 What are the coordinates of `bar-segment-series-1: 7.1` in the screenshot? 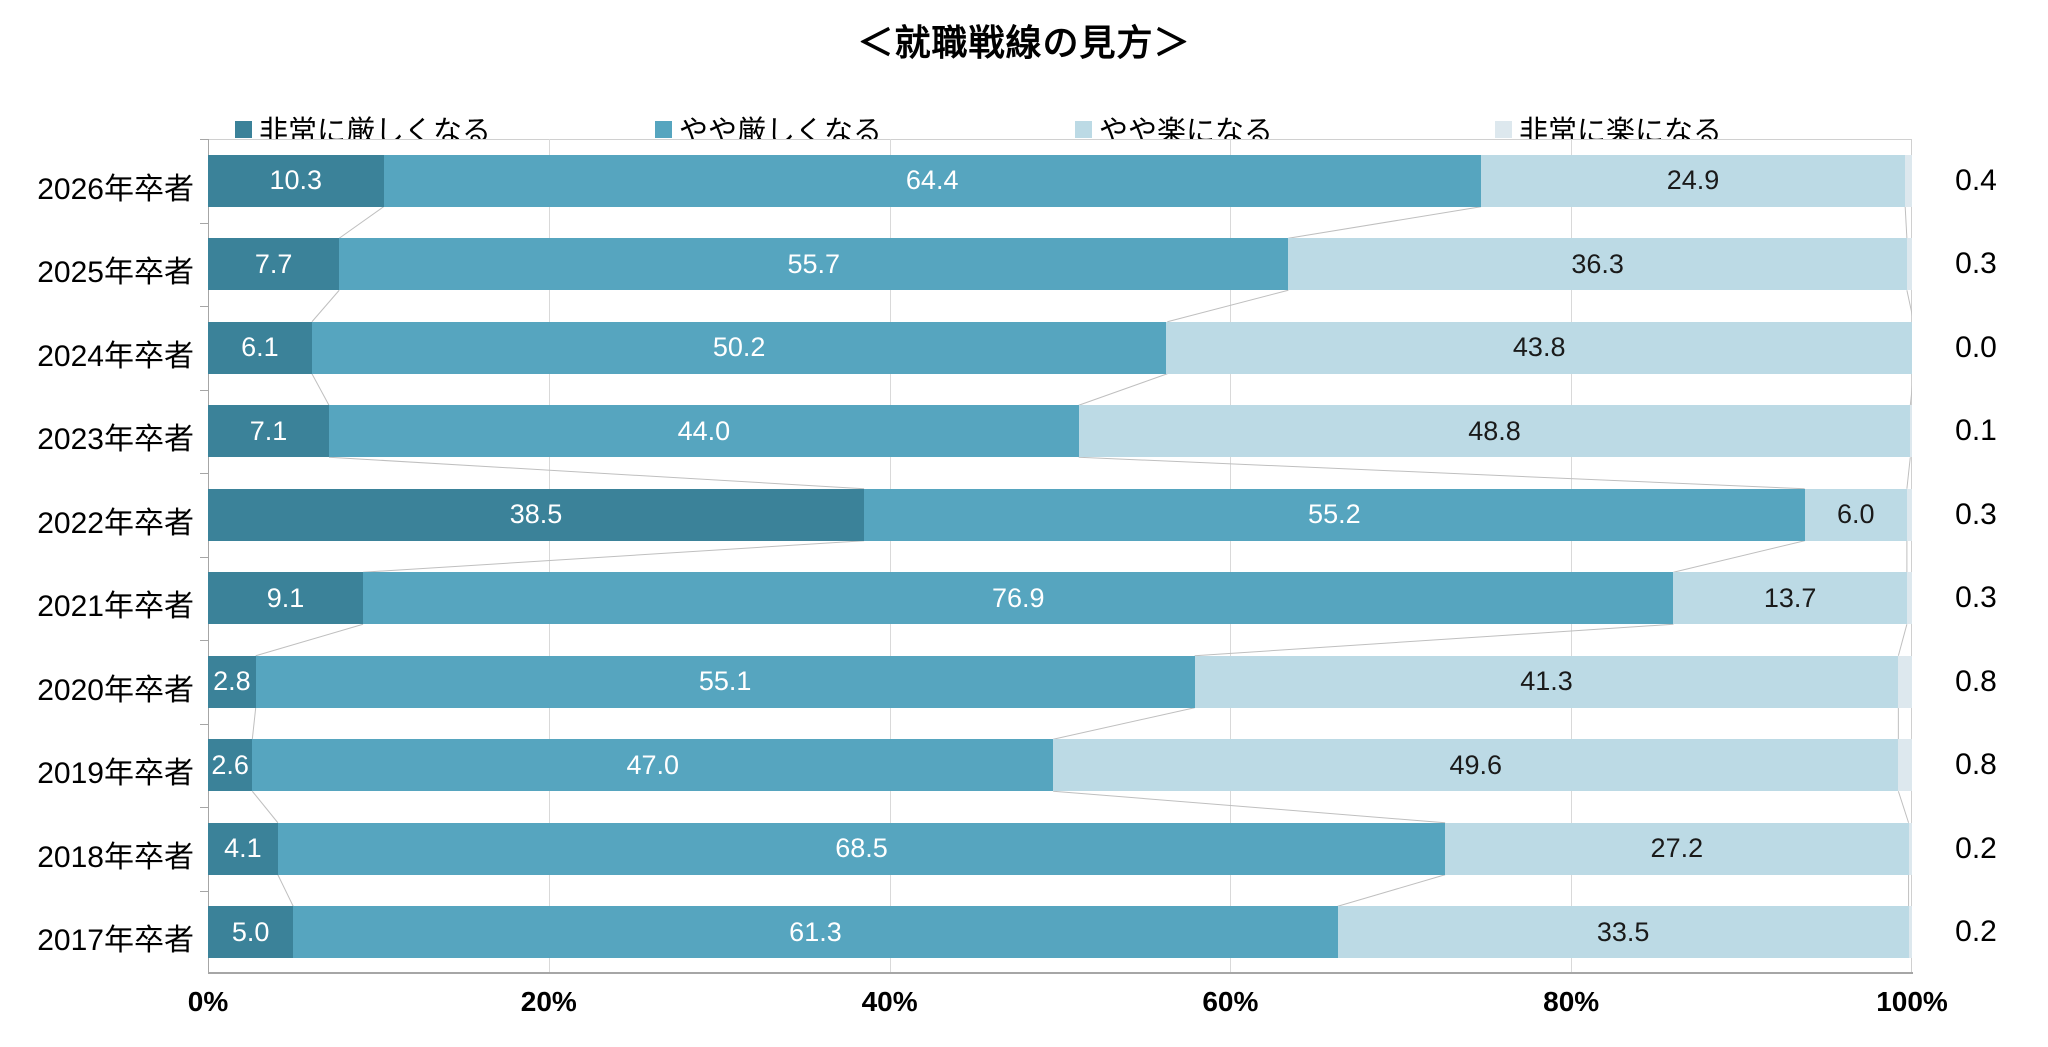 It's located at (268, 431).